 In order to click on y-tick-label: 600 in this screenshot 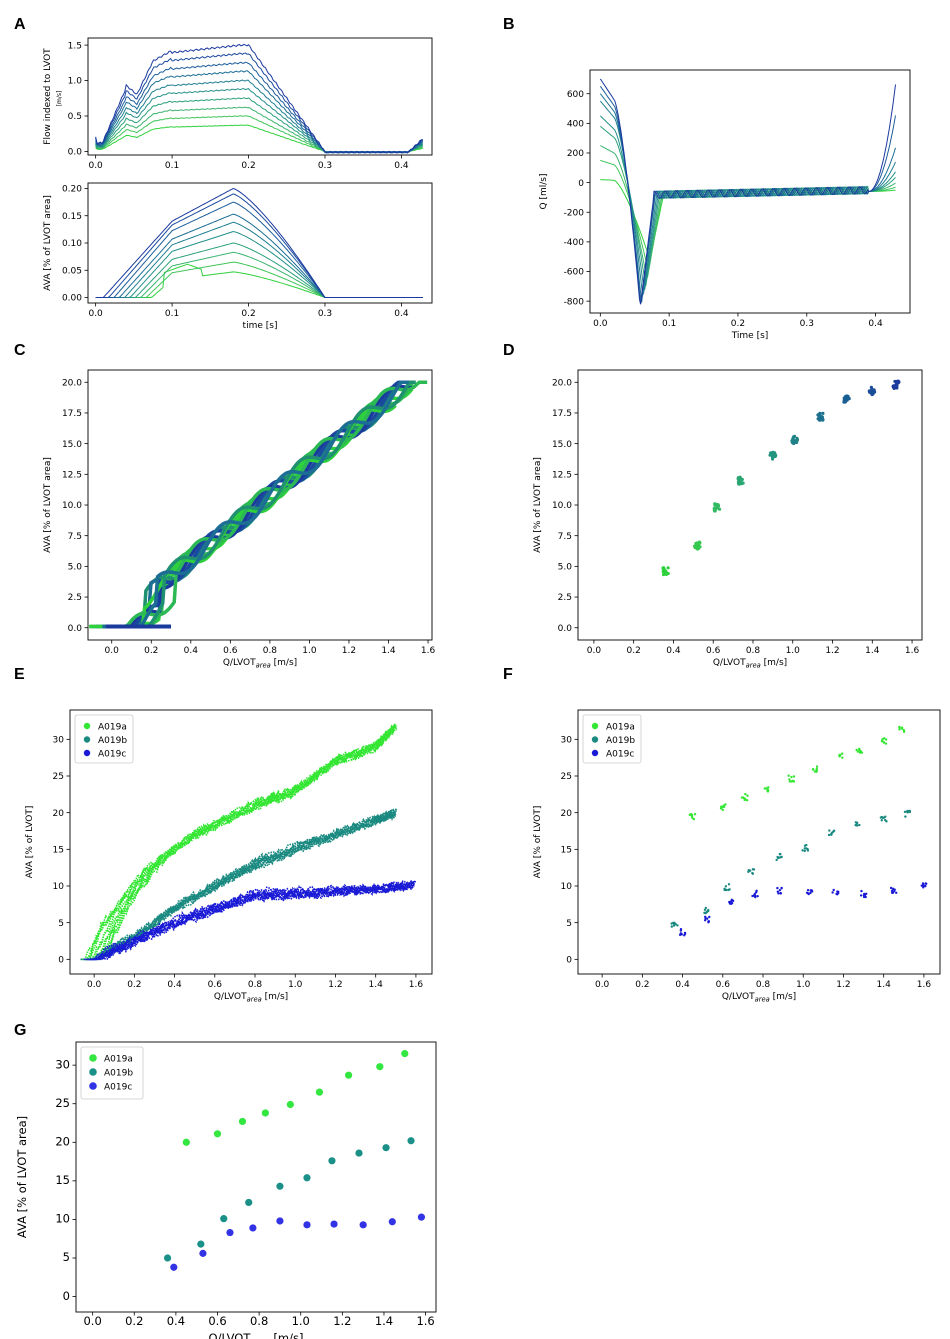, I will do `click(575, 95)`.